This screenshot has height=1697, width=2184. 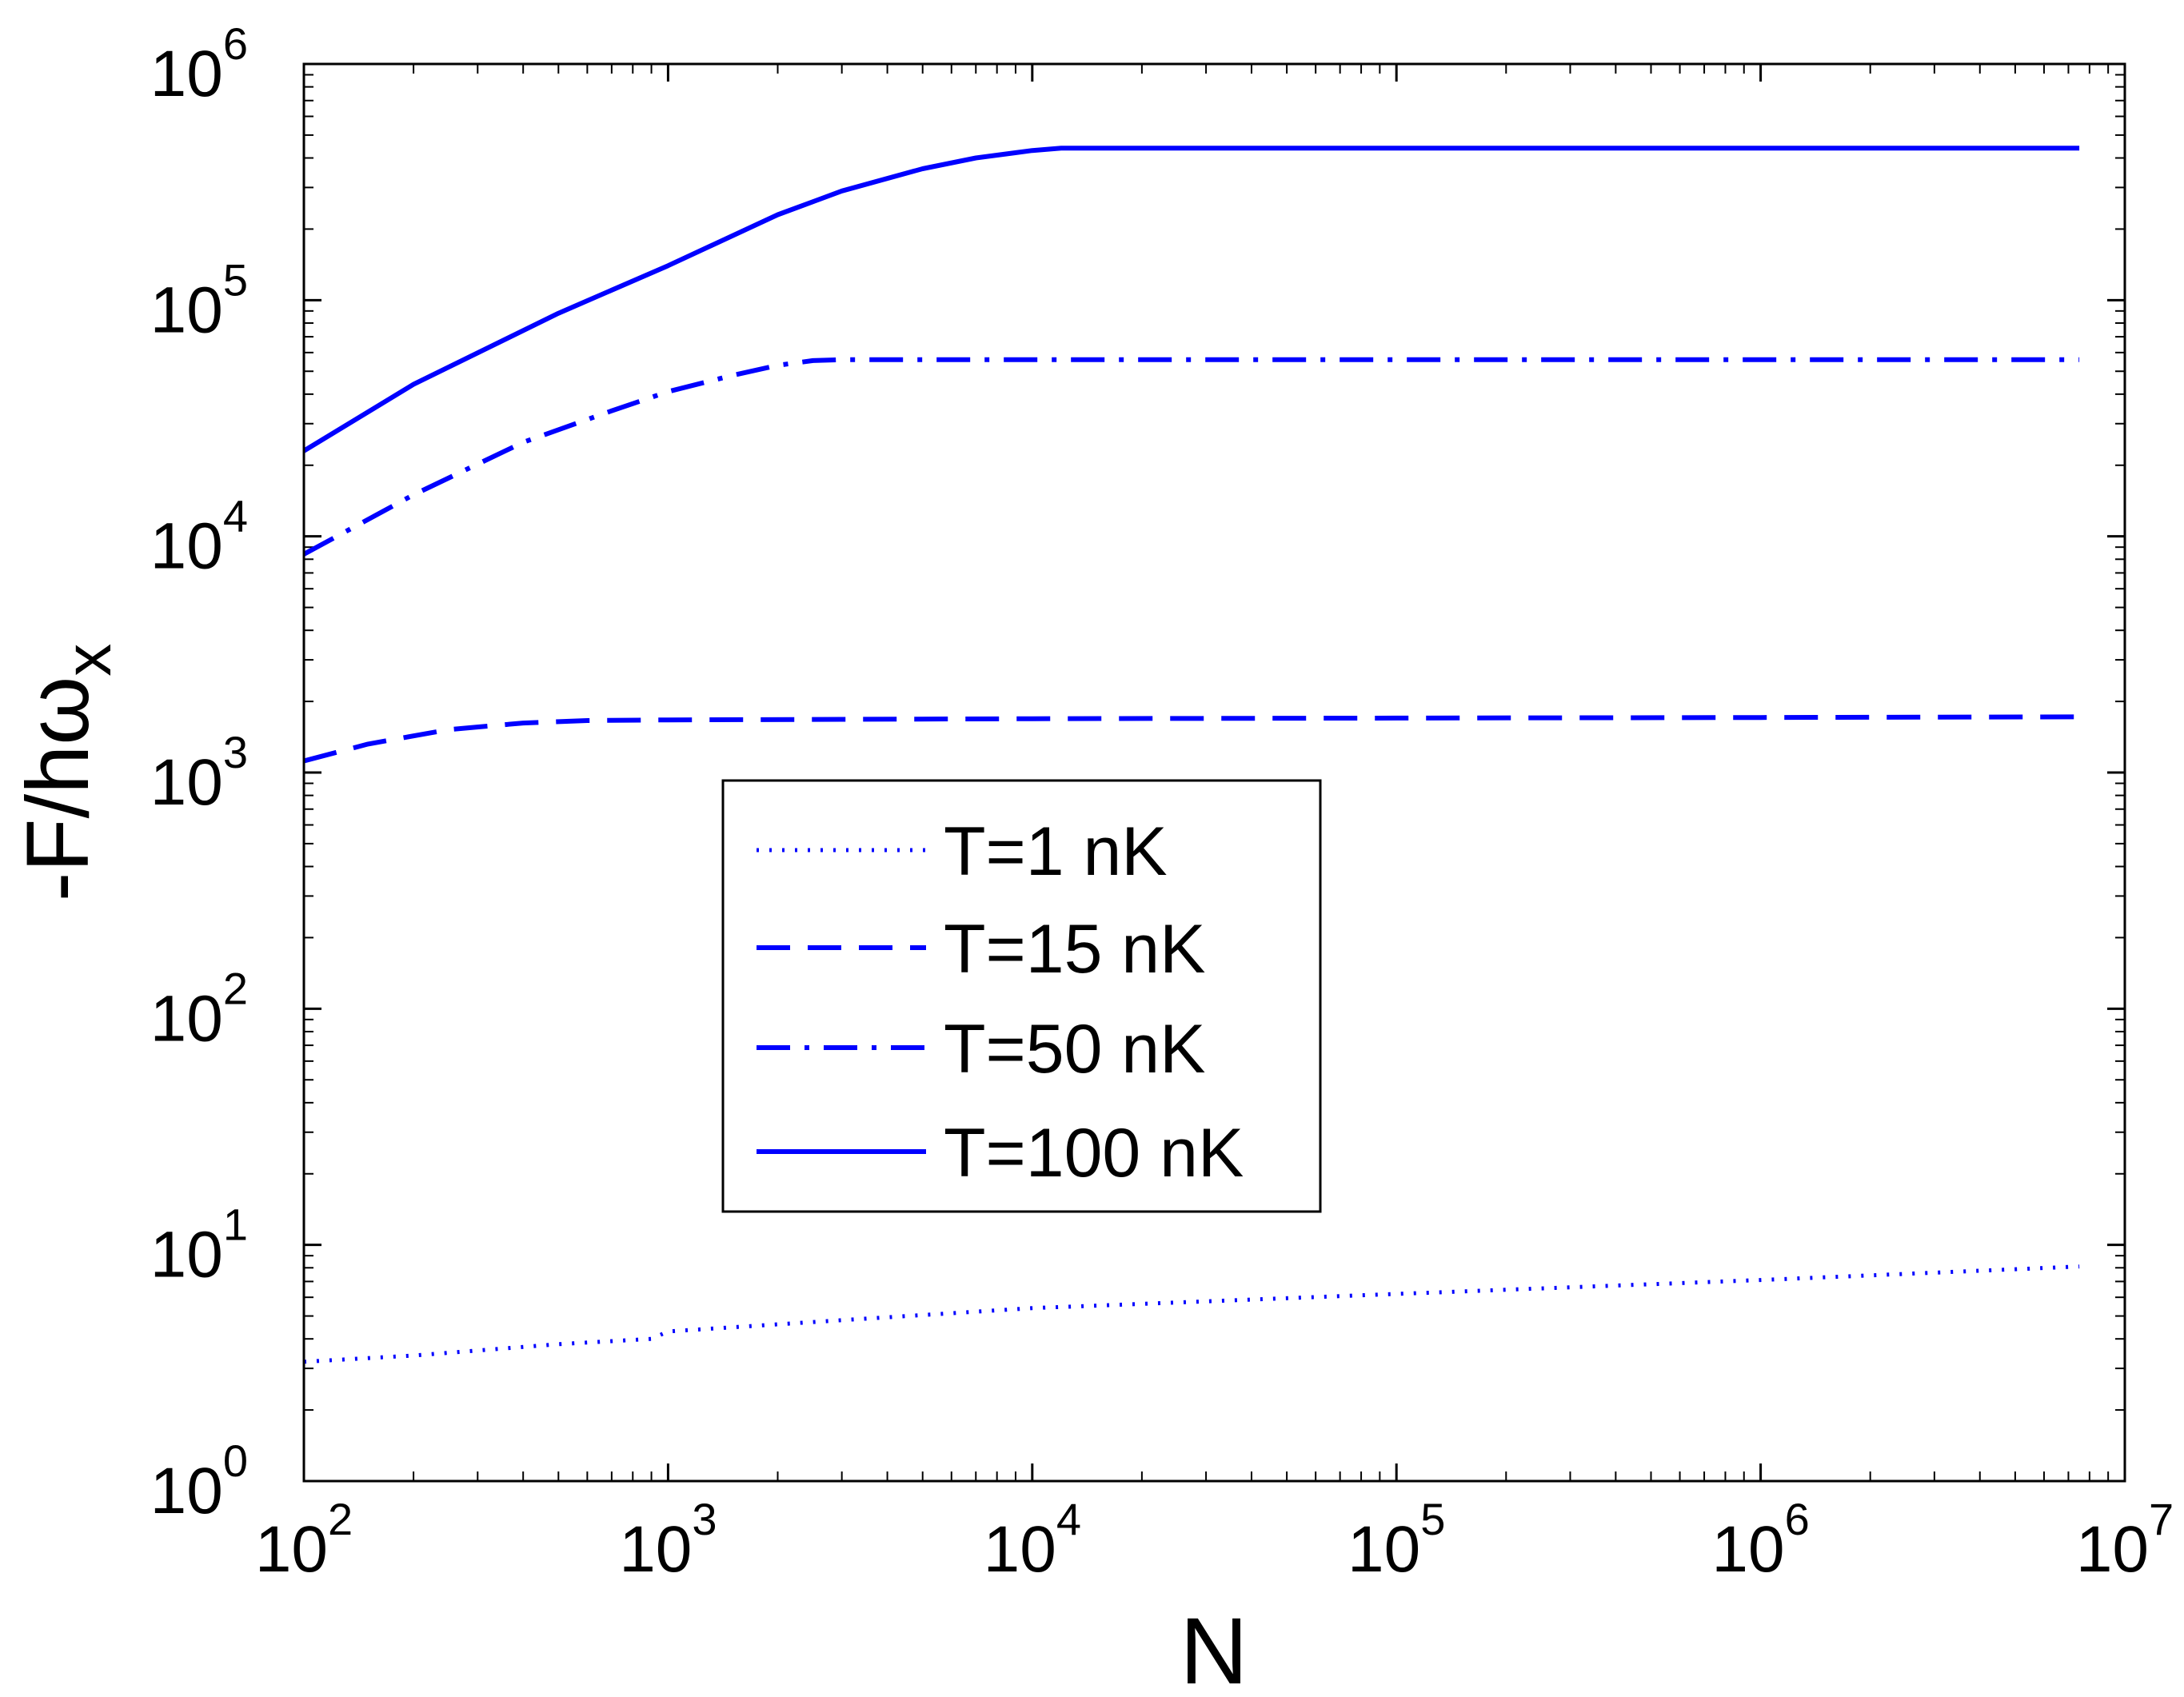 What do you see at coordinates (236, 43) in the screenshot?
I see `y-tick-label-exponent: 6` at bounding box center [236, 43].